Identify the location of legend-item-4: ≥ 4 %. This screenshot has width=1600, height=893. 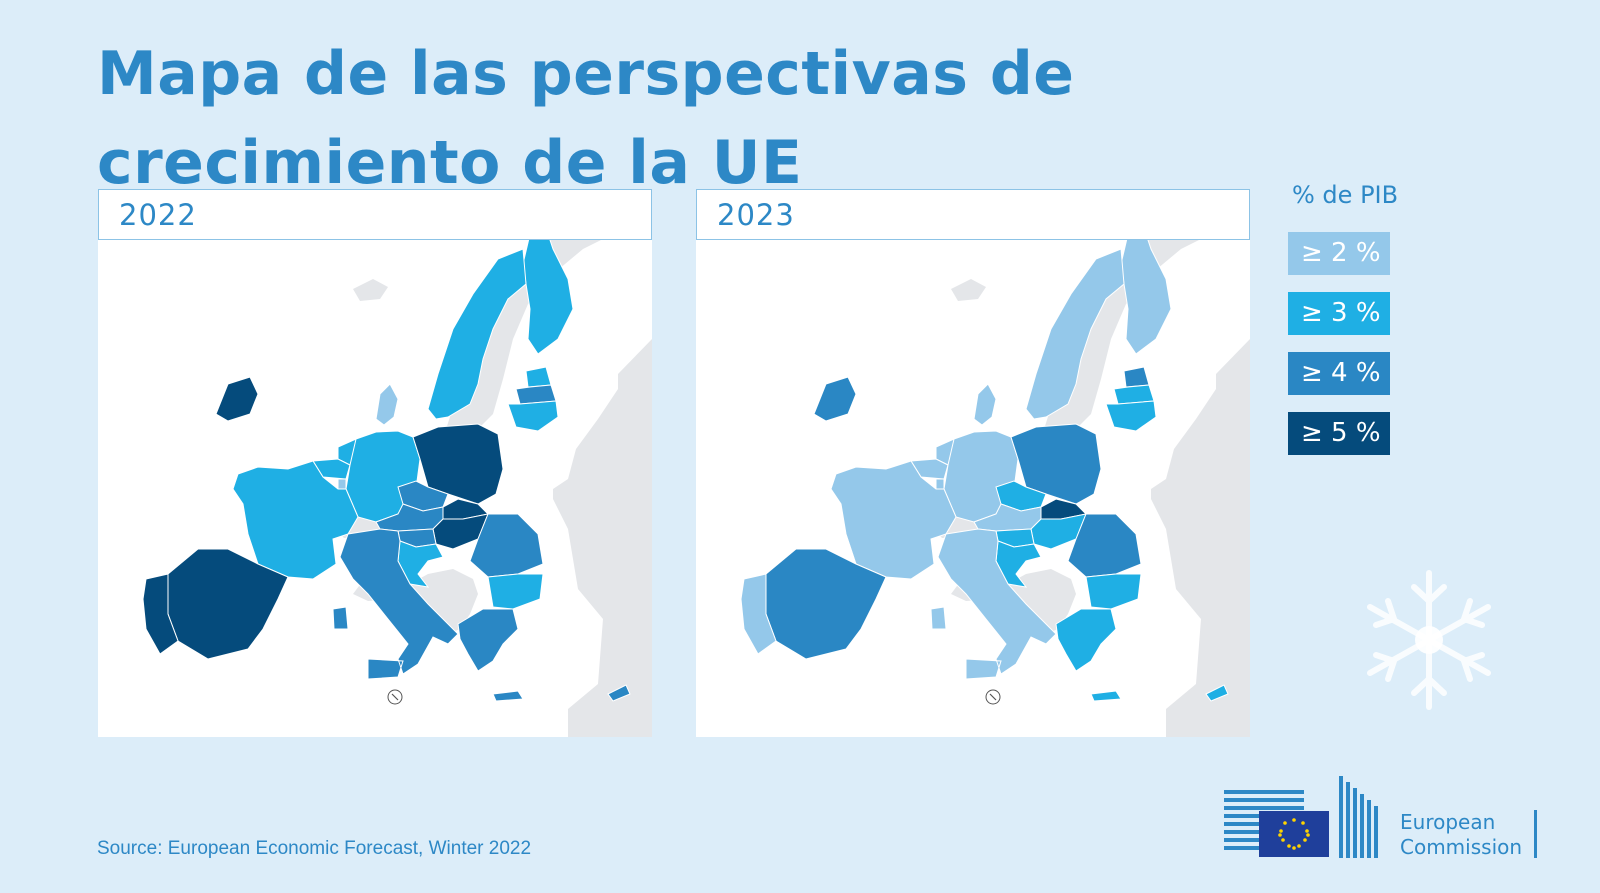
(1339, 373).